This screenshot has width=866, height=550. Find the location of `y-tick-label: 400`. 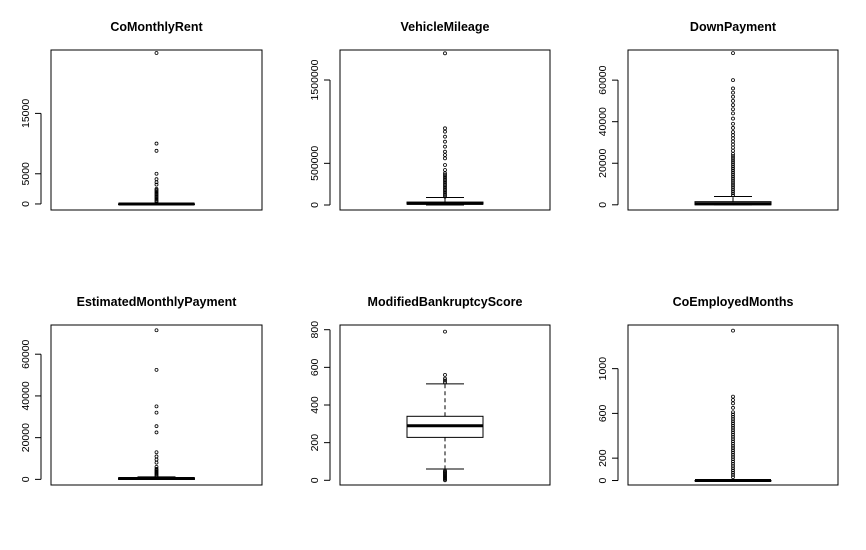

y-tick-label: 400 is located at coordinates (315, 405).